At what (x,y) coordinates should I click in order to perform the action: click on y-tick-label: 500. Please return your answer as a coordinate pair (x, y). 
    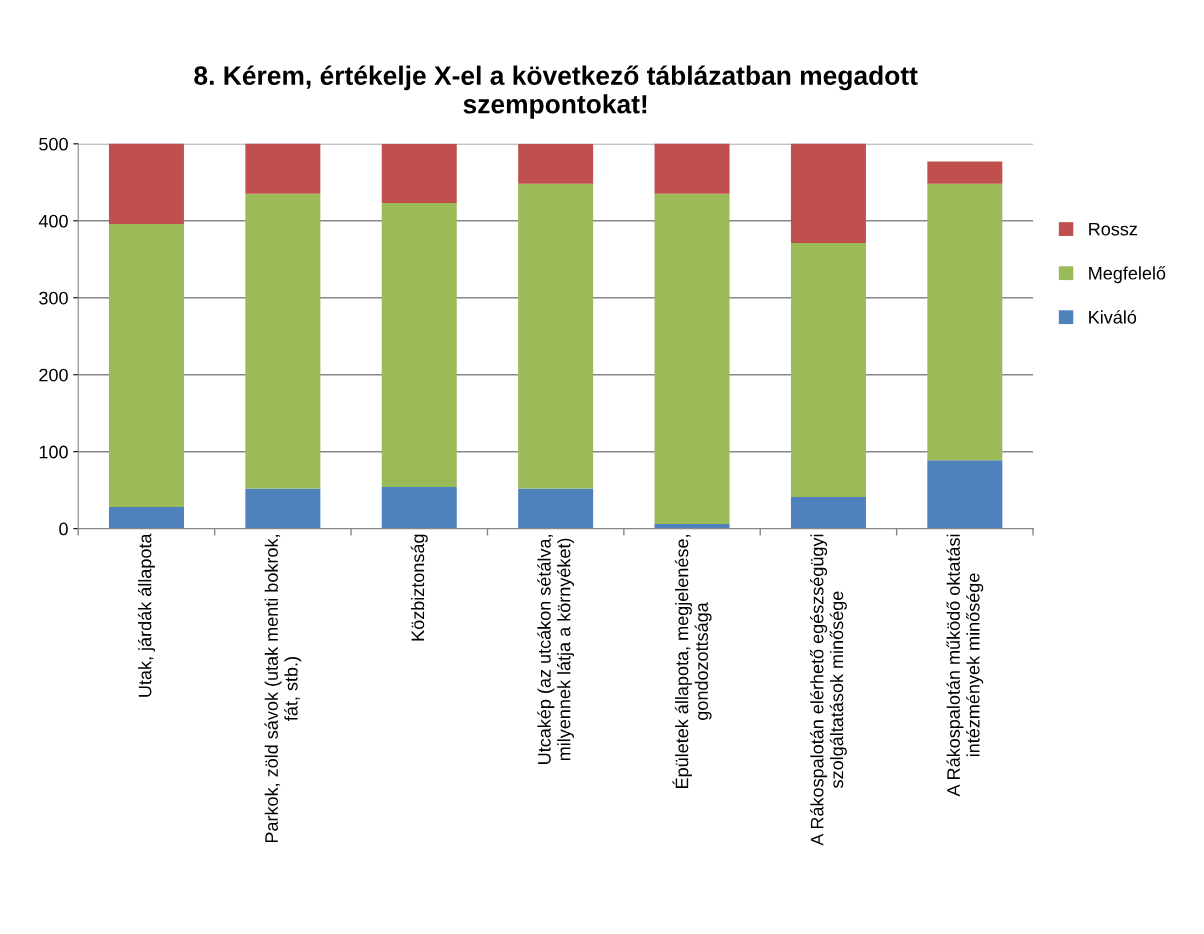
    Looking at the image, I should click on (53, 144).